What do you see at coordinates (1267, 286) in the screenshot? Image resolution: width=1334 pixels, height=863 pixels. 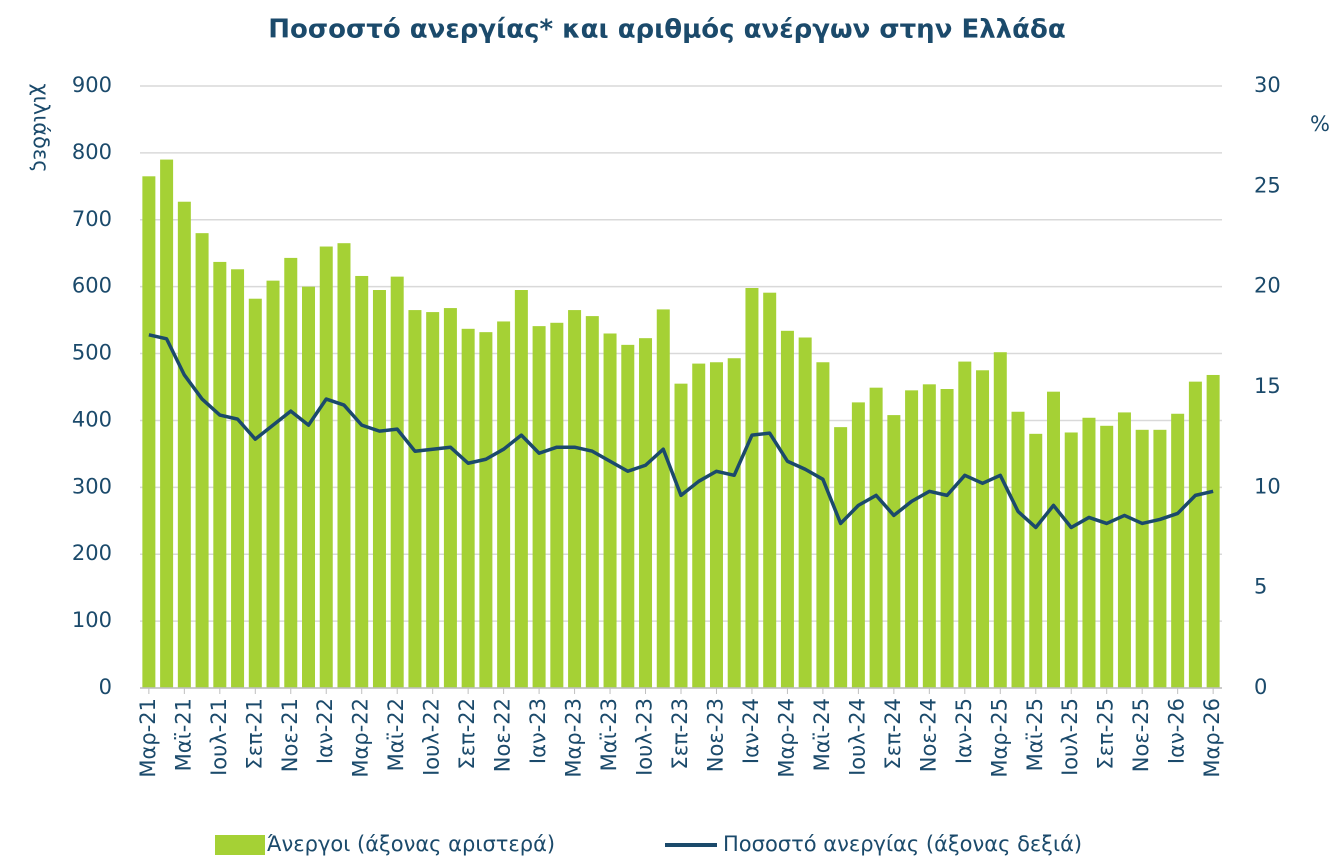 I see `y2-tick-label: 20` at bounding box center [1267, 286].